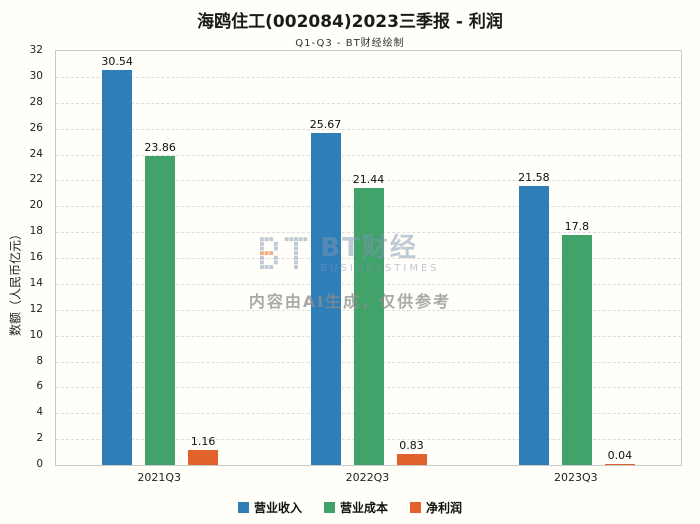 The image size is (700, 524). What do you see at coordinates (350, 22) in the screenshot?
I see `chart-title: 海鸥住工(002084)2023三季报 - 利润` at bounding box center [350, 22].